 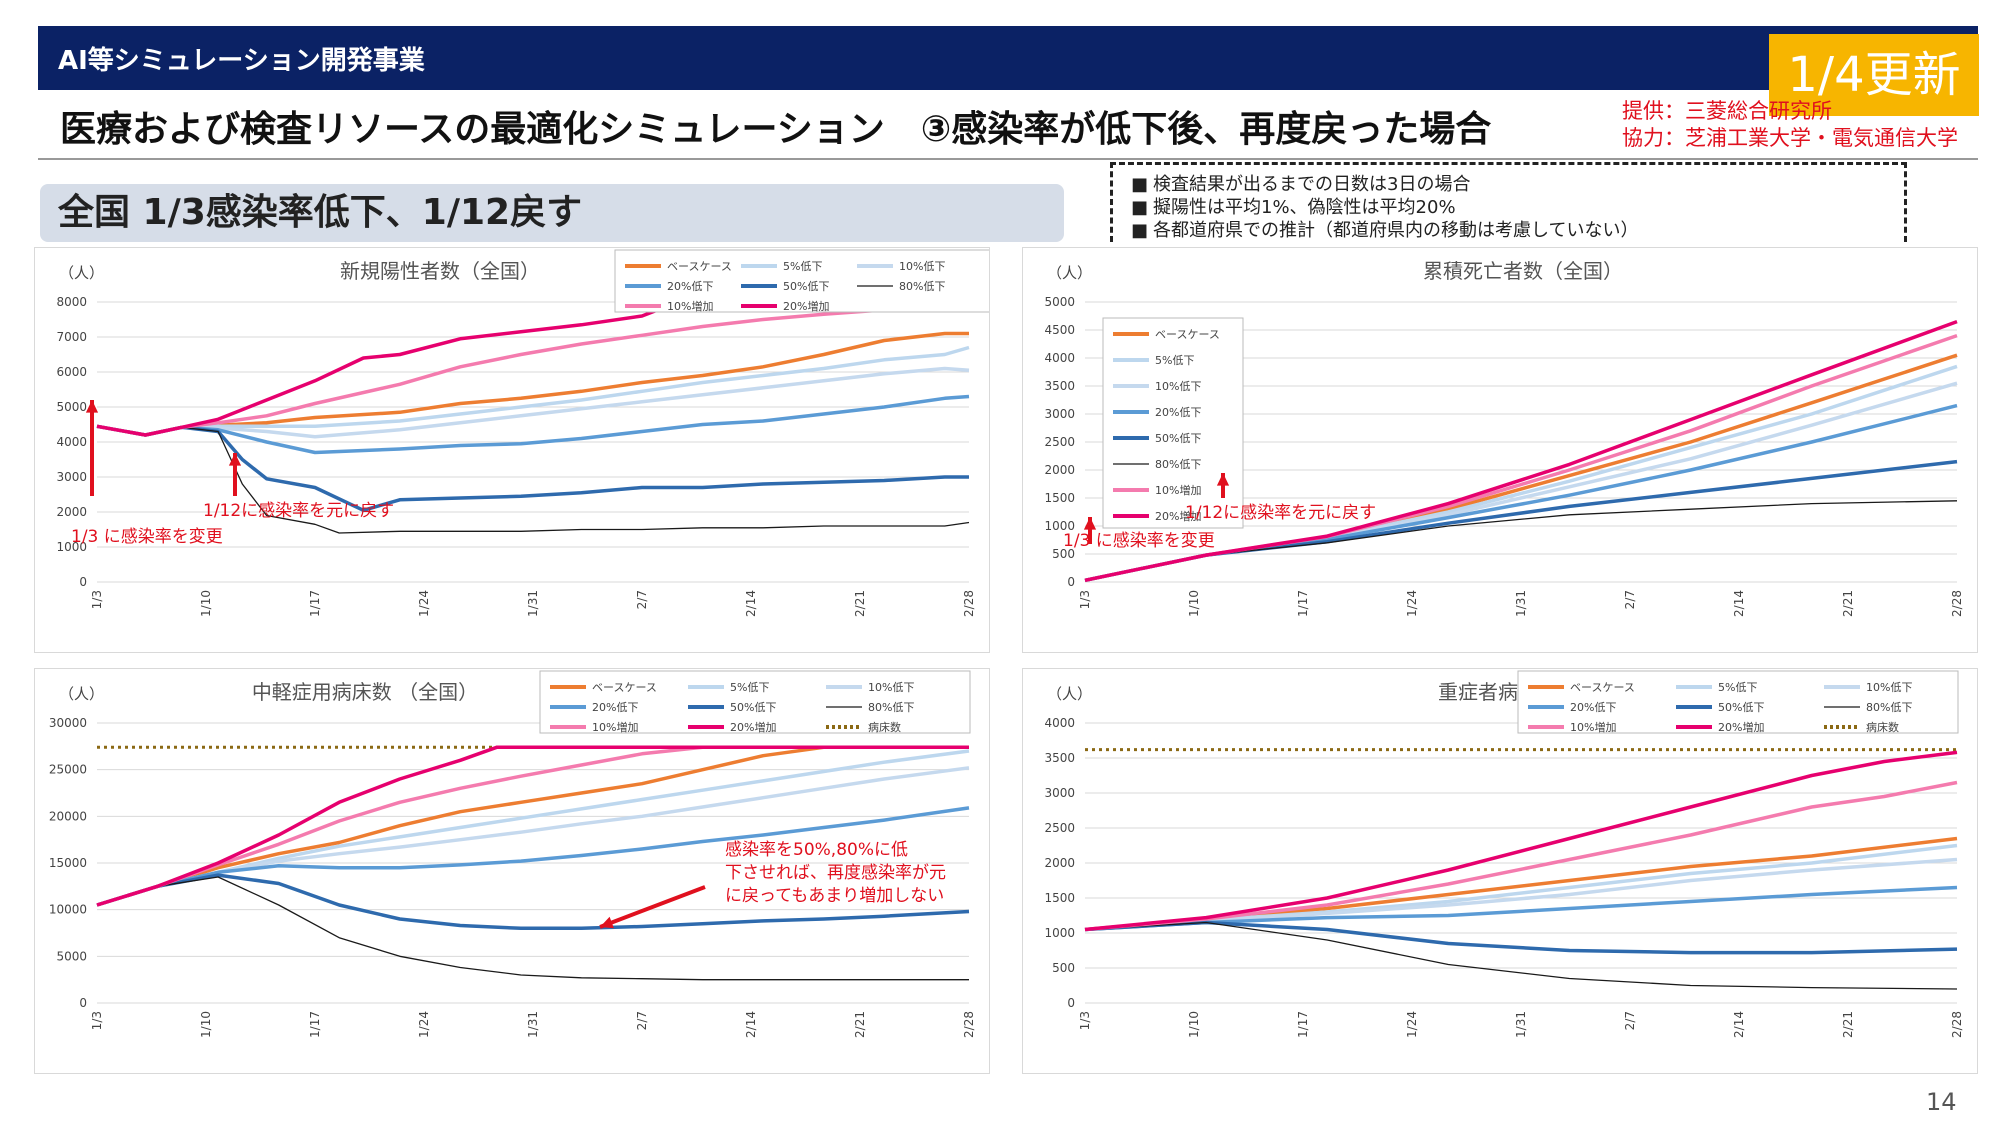 I want to click on note-text: 検査結果が出るまでの日数は3日の場合, so click(x=1312, y=184).